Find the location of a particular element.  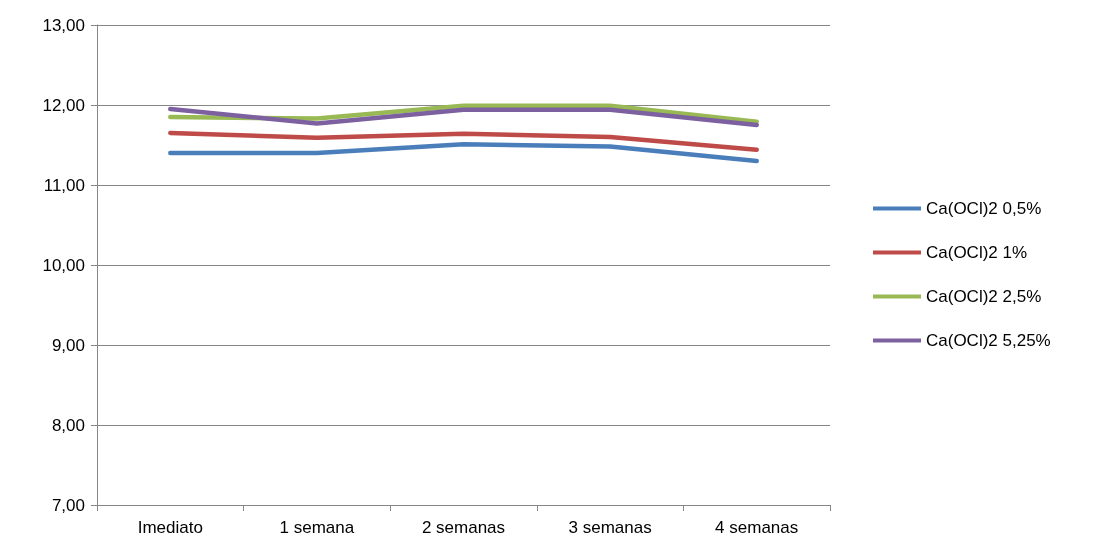

x-tick-label: 3 semanas is located at coordinates (610, 527).